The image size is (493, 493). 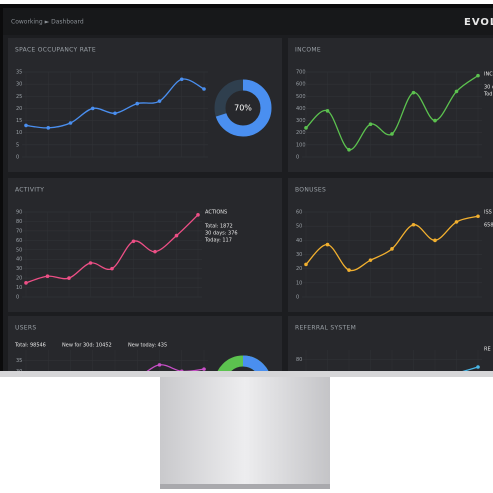 I want to click on legend-text: Tod, so click(x=487, y=95).